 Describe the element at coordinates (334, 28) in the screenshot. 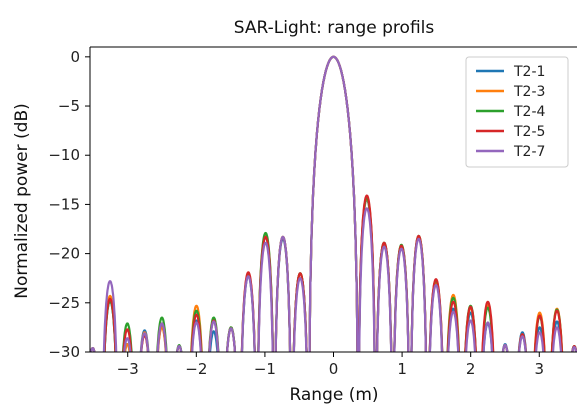

I see `chart-title: SAR-Light: range profils` at that location.